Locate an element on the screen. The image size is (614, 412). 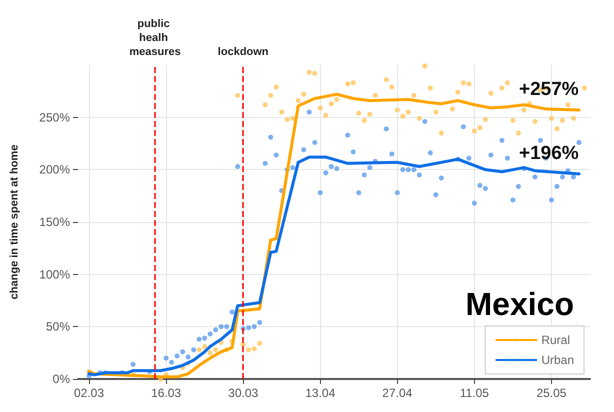
y-tick-label: 250% is located at coordinates (54, 117).